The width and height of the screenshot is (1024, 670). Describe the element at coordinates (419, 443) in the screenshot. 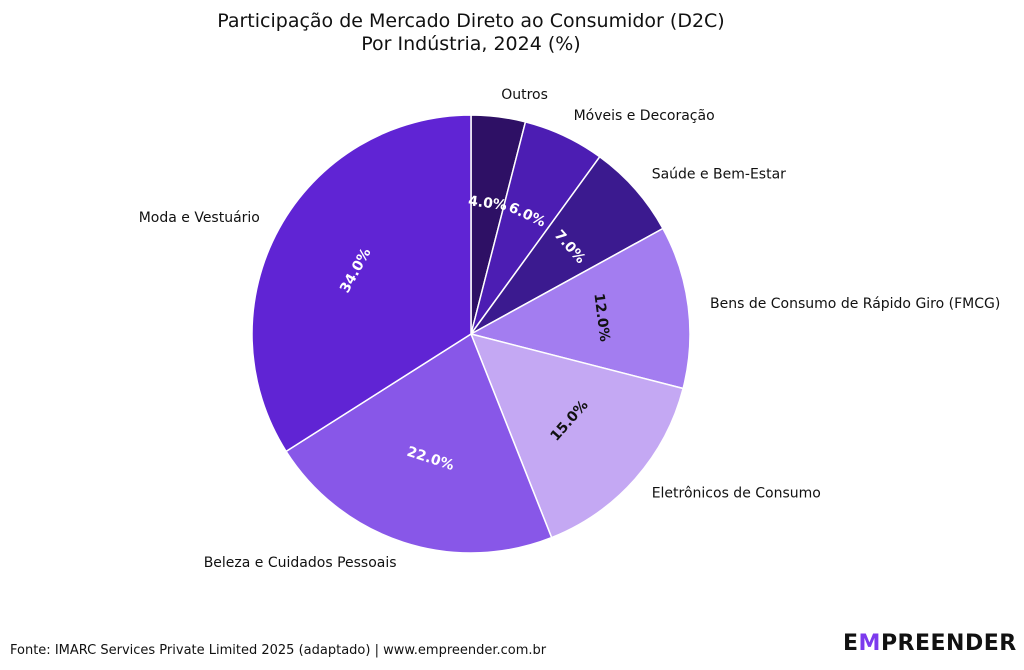

I see `pie-slice-beleza-e-cuidados-pessoais` at that location.